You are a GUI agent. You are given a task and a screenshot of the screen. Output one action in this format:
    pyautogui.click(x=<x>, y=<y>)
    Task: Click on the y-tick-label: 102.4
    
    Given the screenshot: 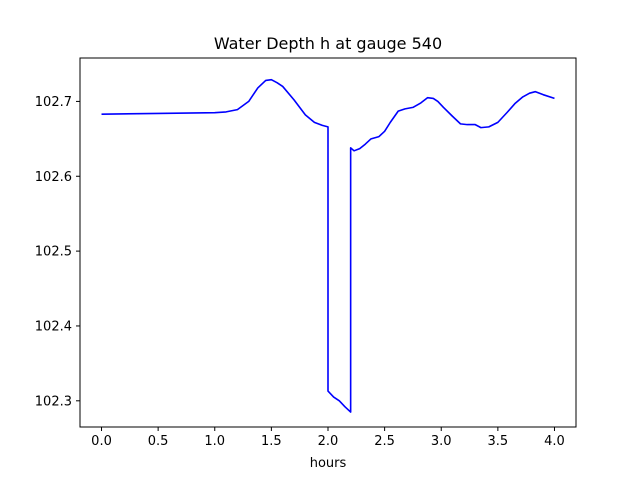 What is the action you would take?
    pyautogui.click(x=53, y=326)
    